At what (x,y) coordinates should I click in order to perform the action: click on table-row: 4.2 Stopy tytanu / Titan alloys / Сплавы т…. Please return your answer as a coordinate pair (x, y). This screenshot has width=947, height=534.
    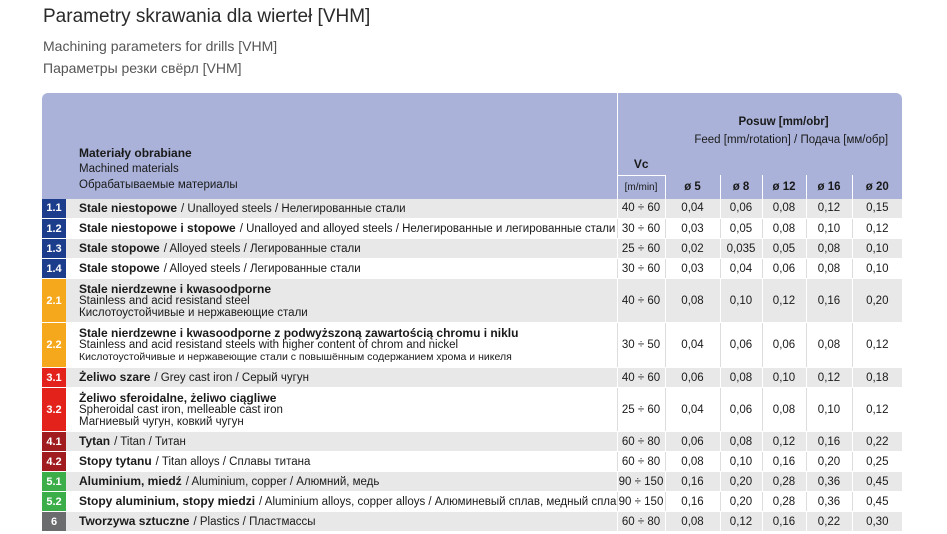
    Looking at the image, I should click on (472, 461).